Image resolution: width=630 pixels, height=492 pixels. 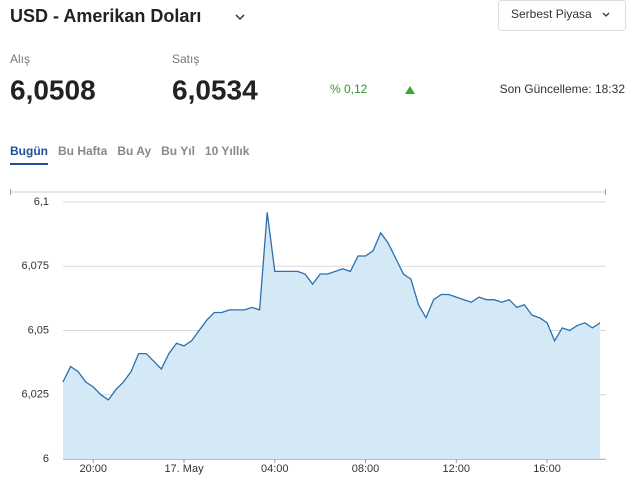 What do you see at coordinates (275, 469) in the screenshot?
I see `x-tick-label: 04:00` at bounding box center [275, 469].